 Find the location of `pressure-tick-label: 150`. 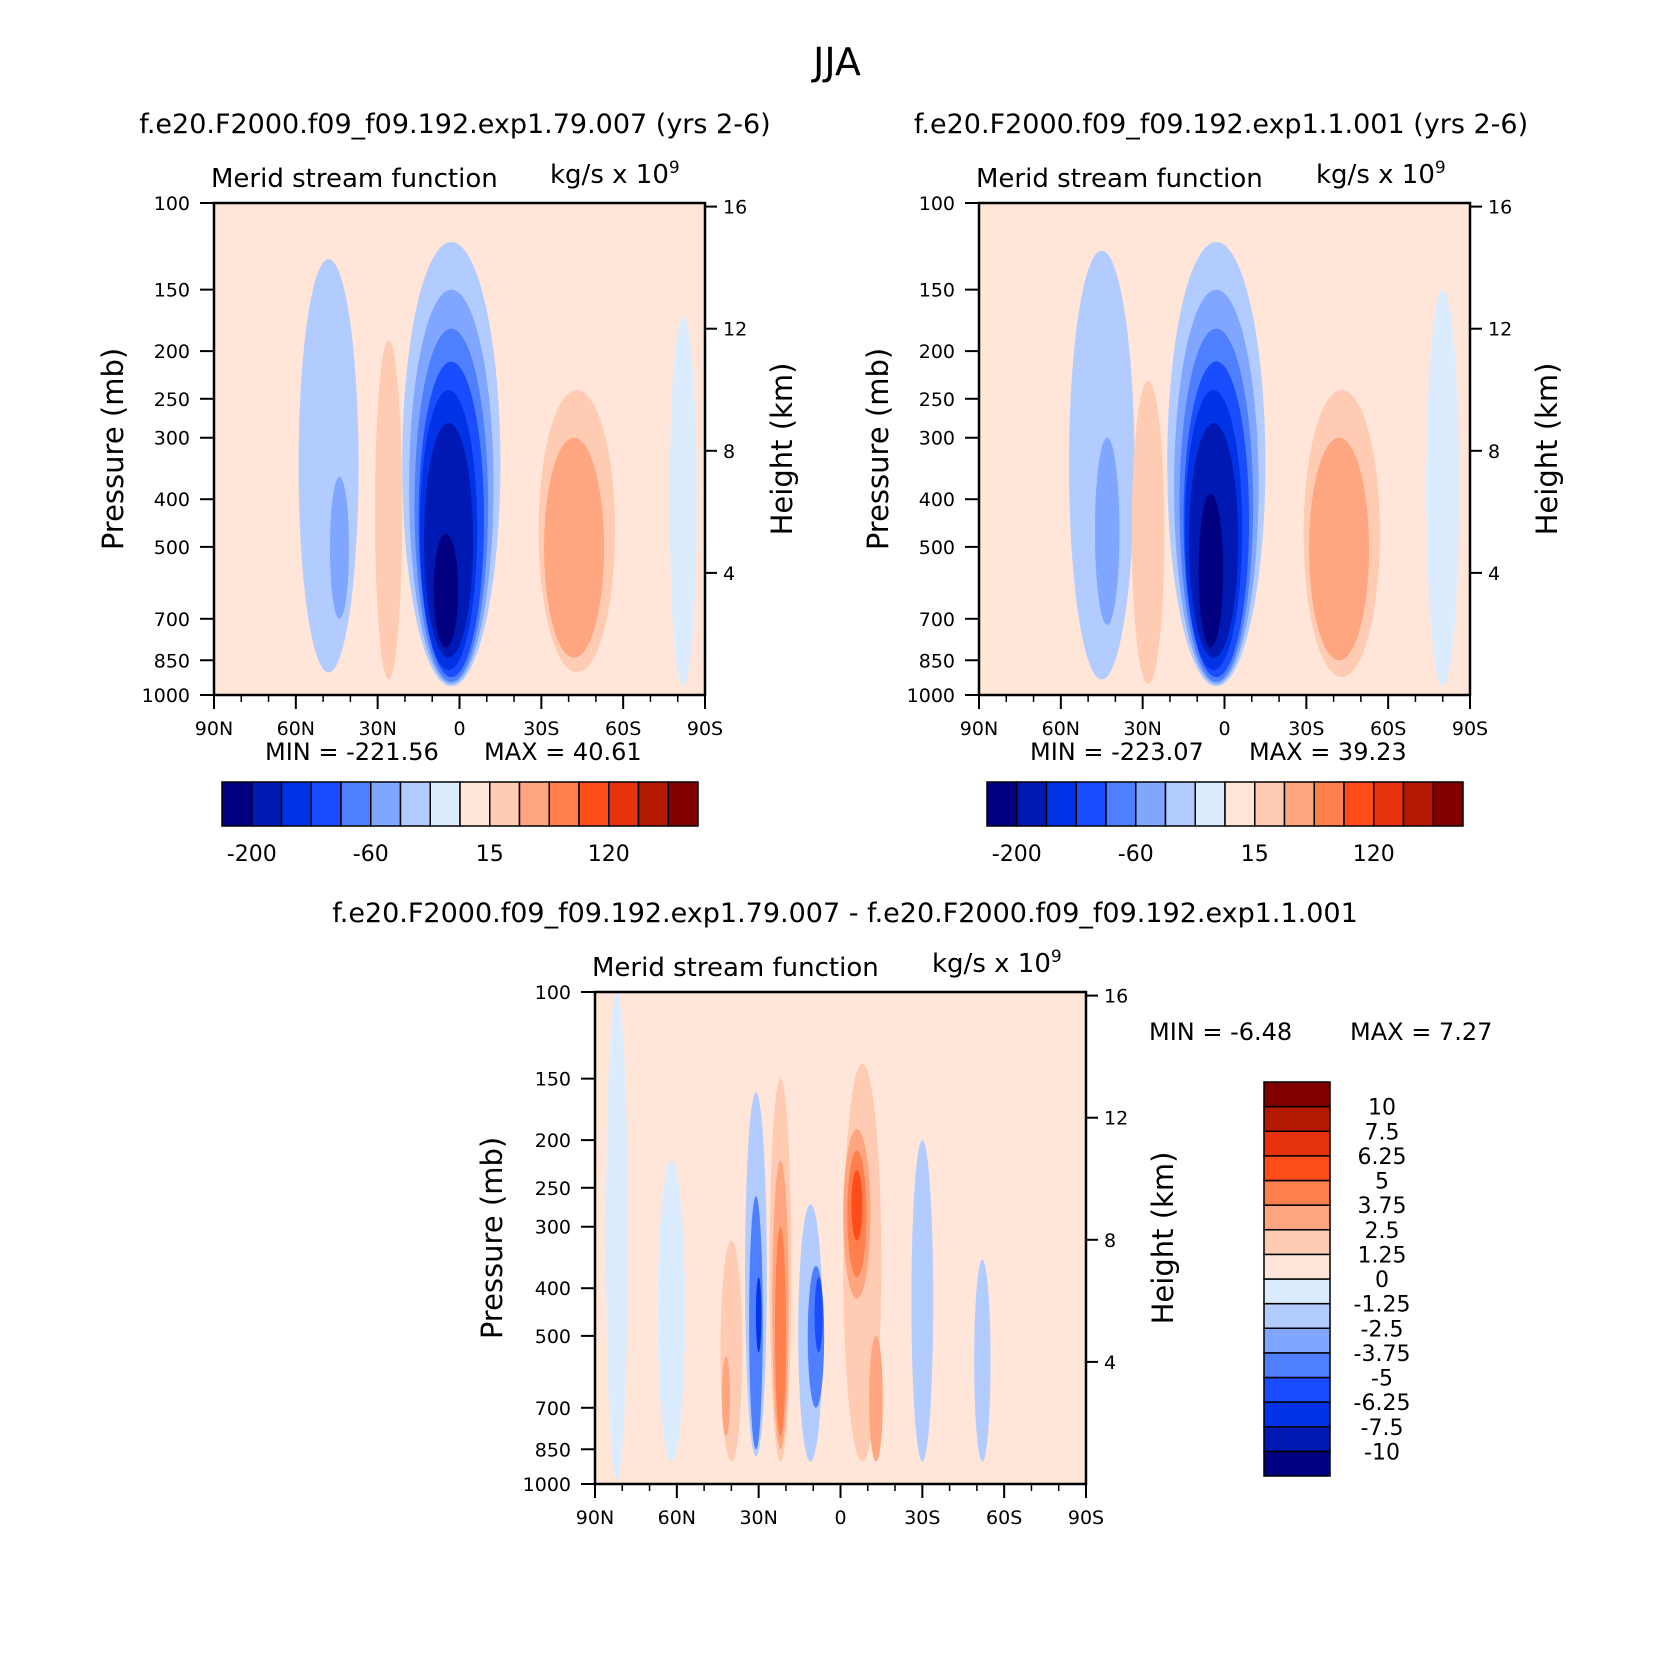

pressure-tick-label: 150 is located at coordinates (937, 291).